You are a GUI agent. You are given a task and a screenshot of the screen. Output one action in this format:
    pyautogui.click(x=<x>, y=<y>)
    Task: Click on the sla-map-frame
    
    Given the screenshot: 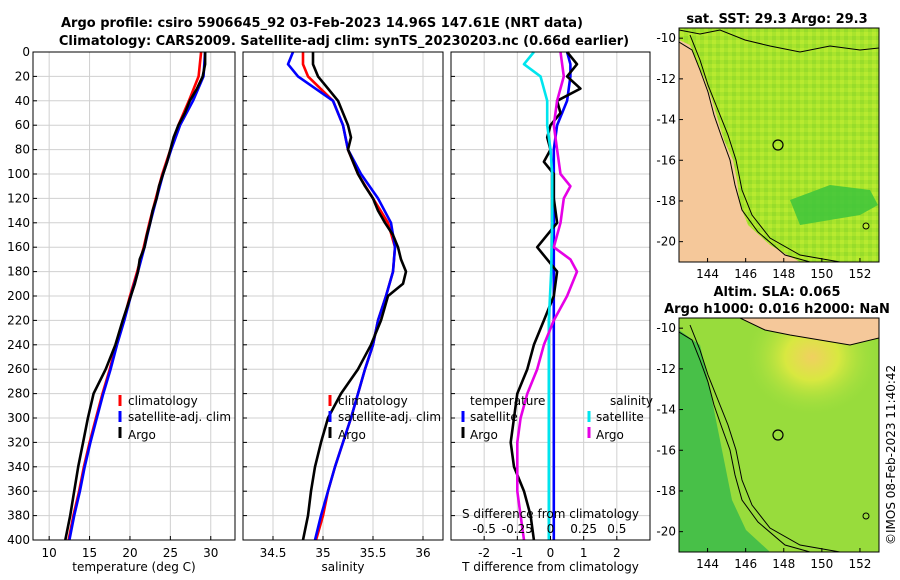 What is the action you would take?
    pyautogui.click(x=779, y=435)
    